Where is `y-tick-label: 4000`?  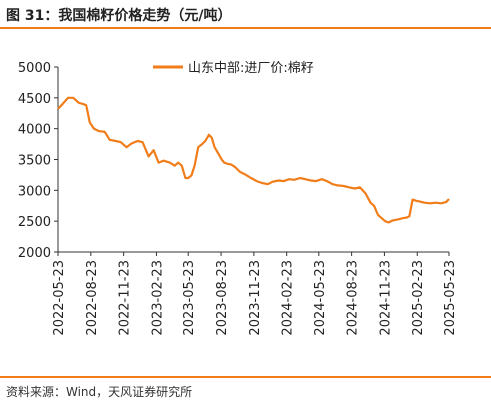
y-tick-label: 4000 is located at coordinates (34, 130).